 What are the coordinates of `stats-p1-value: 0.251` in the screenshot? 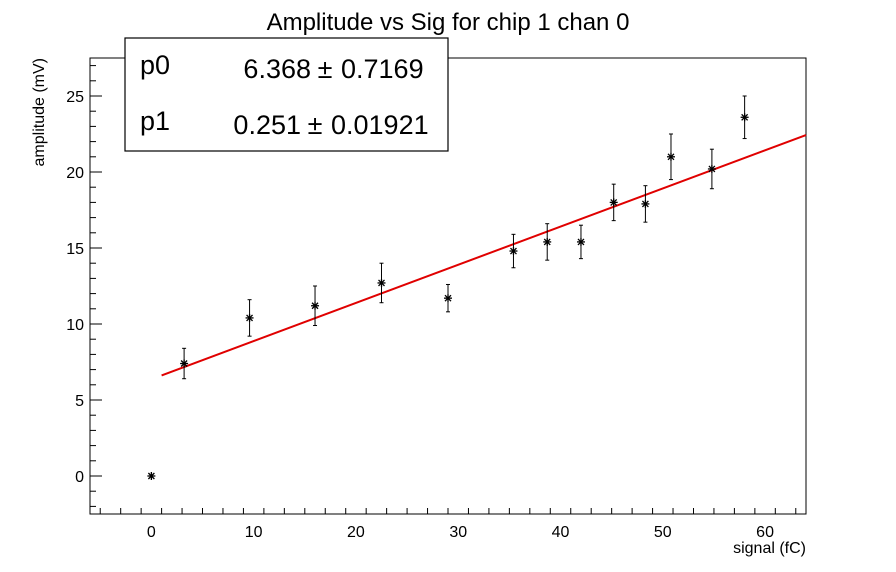 It's located at (267, 125).